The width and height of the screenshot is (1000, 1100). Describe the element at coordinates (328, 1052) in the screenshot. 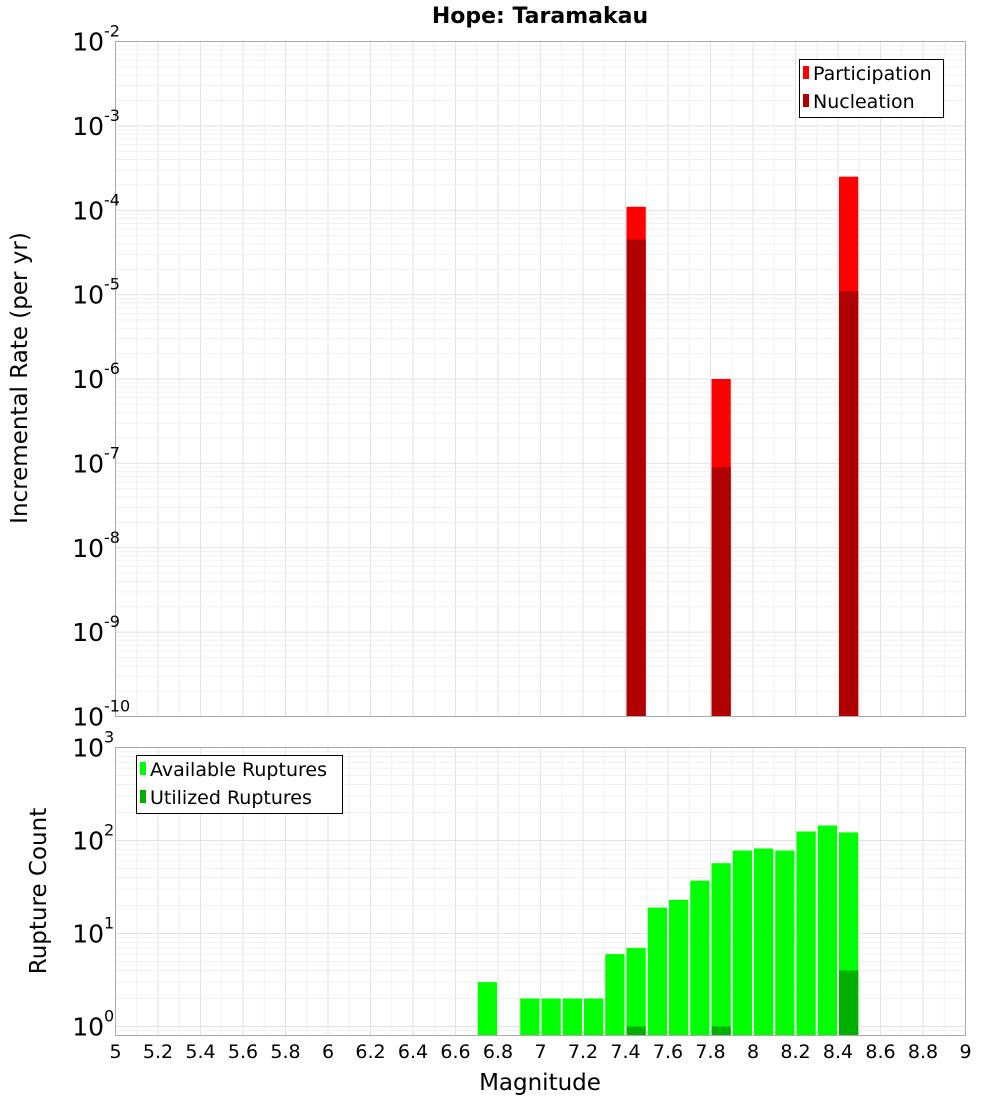

I see `x-tick-label: 6` at that location.